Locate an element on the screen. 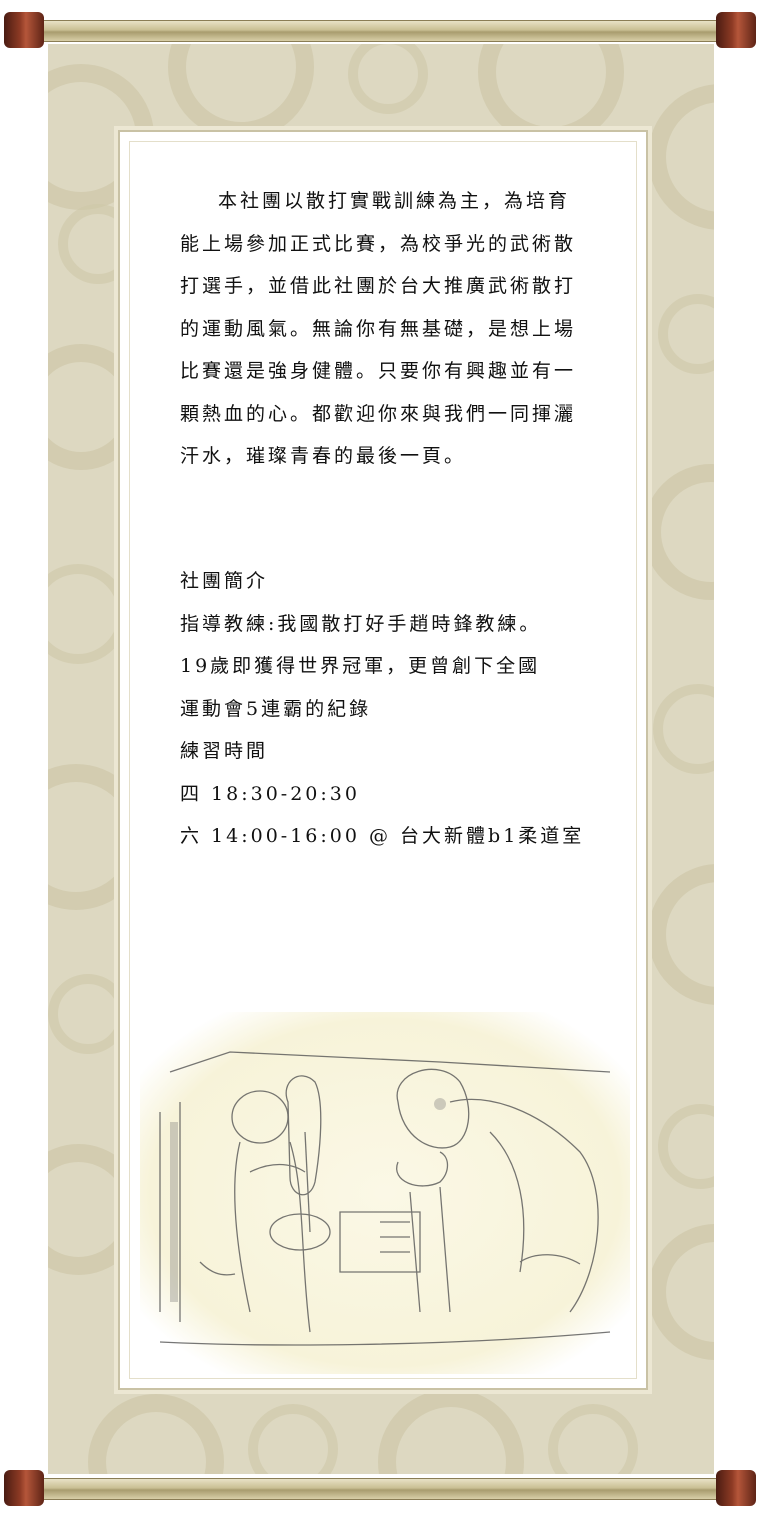 The height and width of the screenshot is (1530, 760). schedule-saturday: 六 14:00-16:00 @ 台大新體b1柔道室 is located at coordinates (382, 836).